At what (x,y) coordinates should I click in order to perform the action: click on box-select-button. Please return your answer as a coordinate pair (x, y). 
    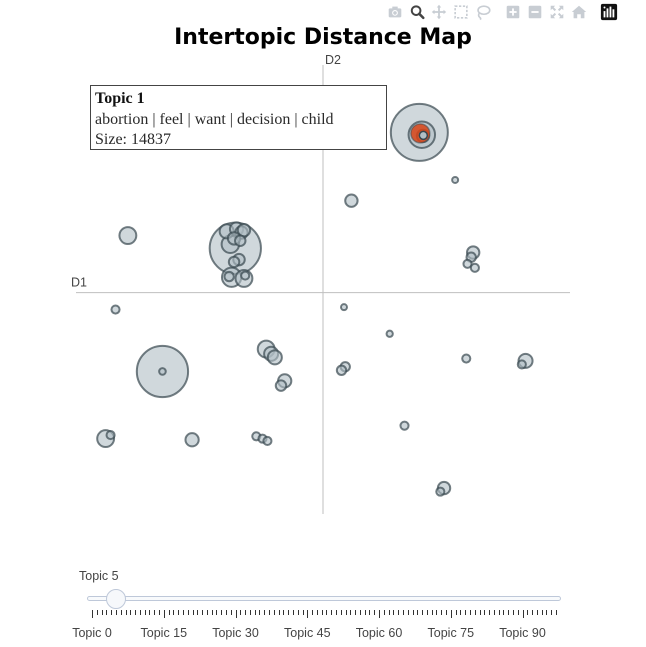
    Looking at the image, I should click on (461, 12).